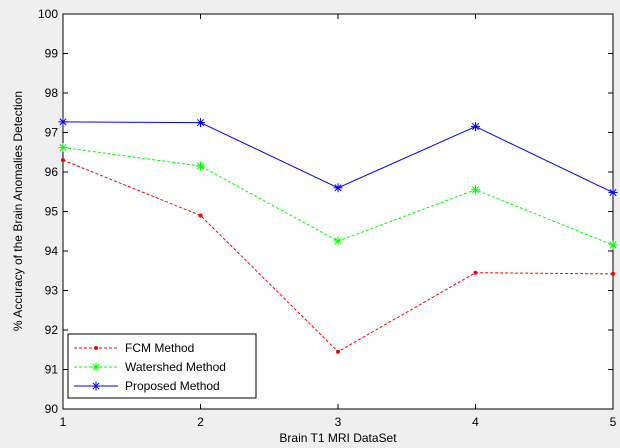 This screenshot has height=448, width=620. Describe the element at coordinates (52, 370) in the screenshot. I see `y-tick-label: 91` at that location.